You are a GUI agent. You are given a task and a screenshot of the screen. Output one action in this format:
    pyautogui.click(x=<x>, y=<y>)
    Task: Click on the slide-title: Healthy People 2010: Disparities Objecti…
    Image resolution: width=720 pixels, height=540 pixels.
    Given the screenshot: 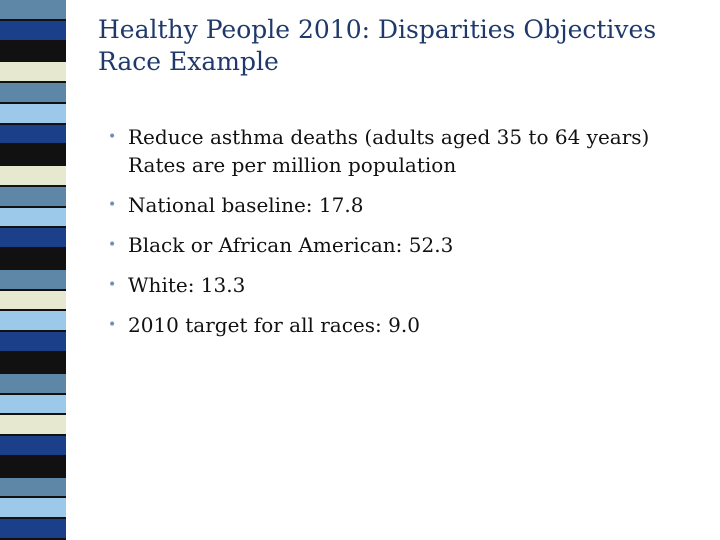 What is the action you would take?
    pyautogui.click(x=398, y=46)
    